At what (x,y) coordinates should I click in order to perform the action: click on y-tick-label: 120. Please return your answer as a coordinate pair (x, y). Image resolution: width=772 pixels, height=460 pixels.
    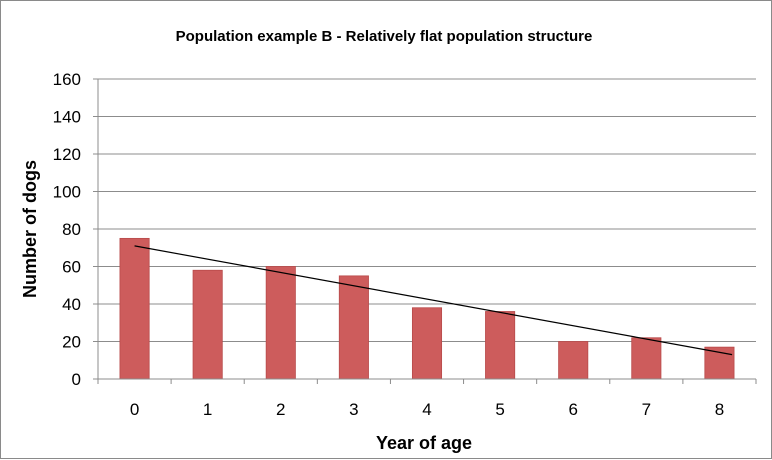
    Looking at the image, I should click on (67, 154).